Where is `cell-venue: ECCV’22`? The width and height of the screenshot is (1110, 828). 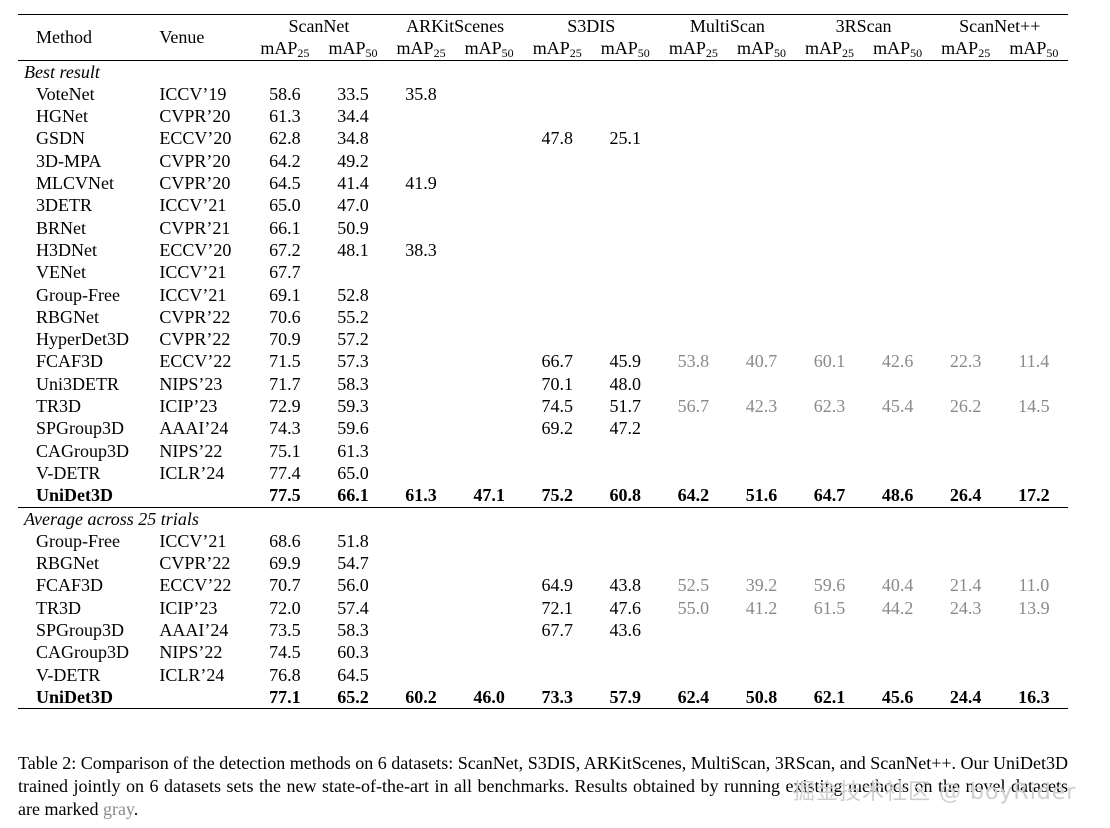 cell-venue: ECCV’22 is located at coordinates (195, 361).